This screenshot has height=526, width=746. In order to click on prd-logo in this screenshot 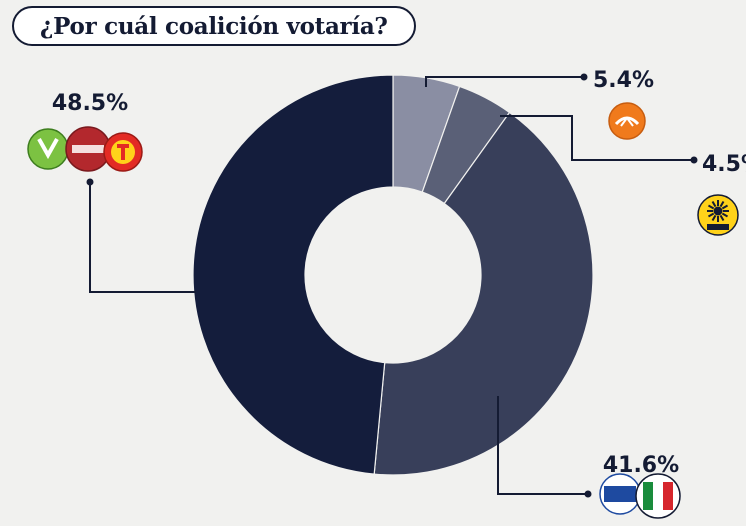, I will do `click(718, 215)`.